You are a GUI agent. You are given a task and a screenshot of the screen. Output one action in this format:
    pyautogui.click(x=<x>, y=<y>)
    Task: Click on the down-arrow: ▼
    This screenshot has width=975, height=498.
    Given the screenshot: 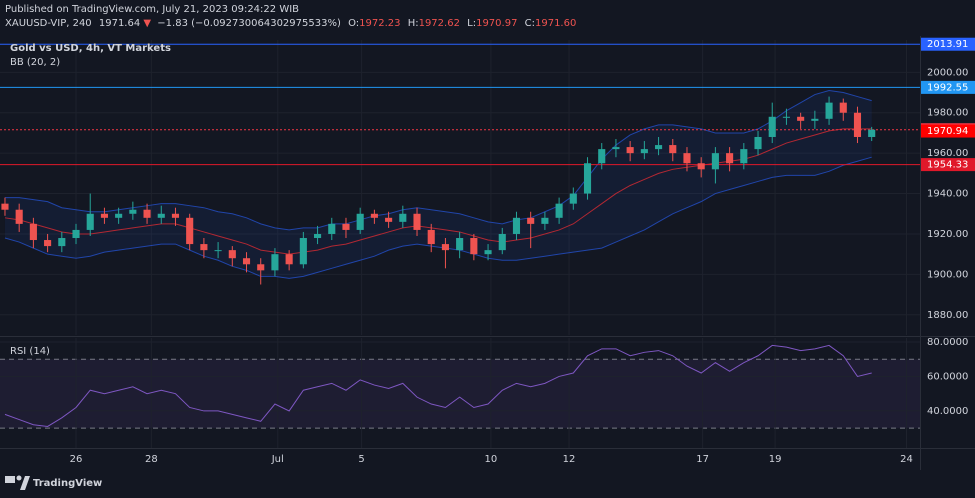 What is the action you would take?
    pyautogui.click(x=147, y=23)
    